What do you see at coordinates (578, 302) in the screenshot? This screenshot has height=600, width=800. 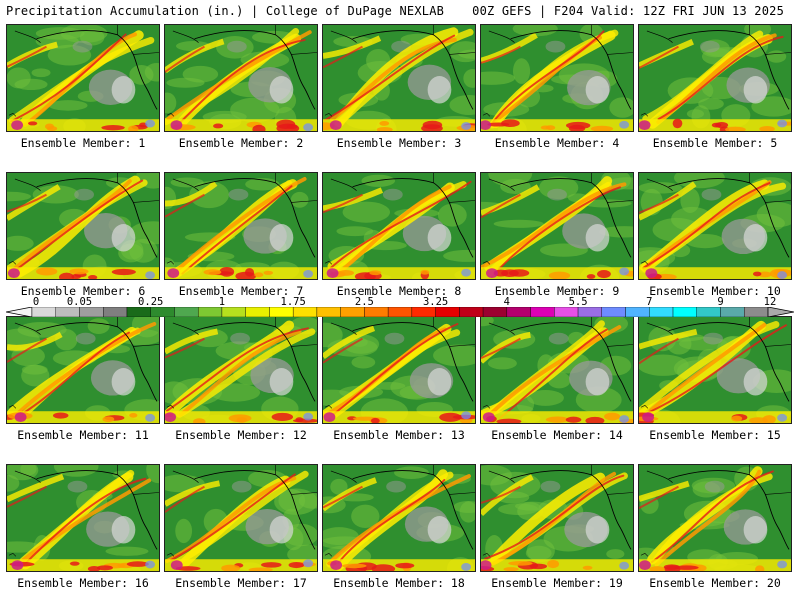 I see `colorbar-tick-label: 5.5` at bounding box center [578, 302].